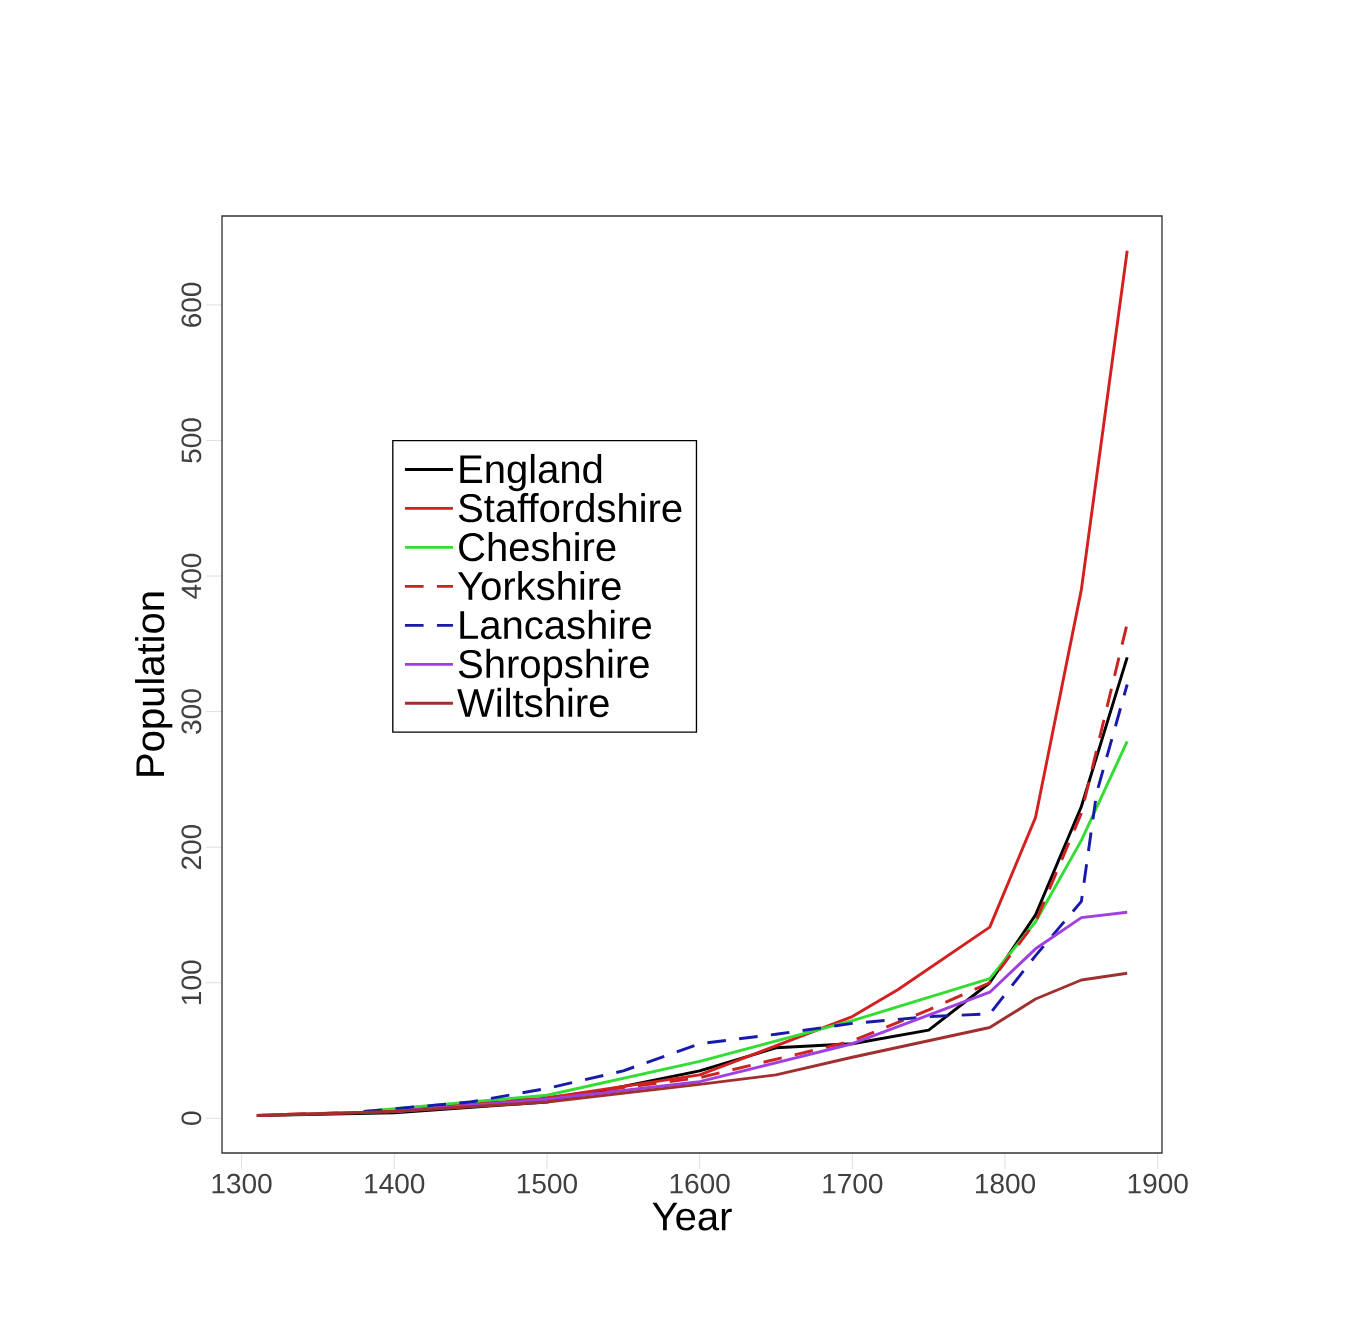 The height and width of the screenshot is (1339, 1361). Describe the element at coordinates (191, 304) in the screenshot. I see `y-tick-label: 600` at that location.